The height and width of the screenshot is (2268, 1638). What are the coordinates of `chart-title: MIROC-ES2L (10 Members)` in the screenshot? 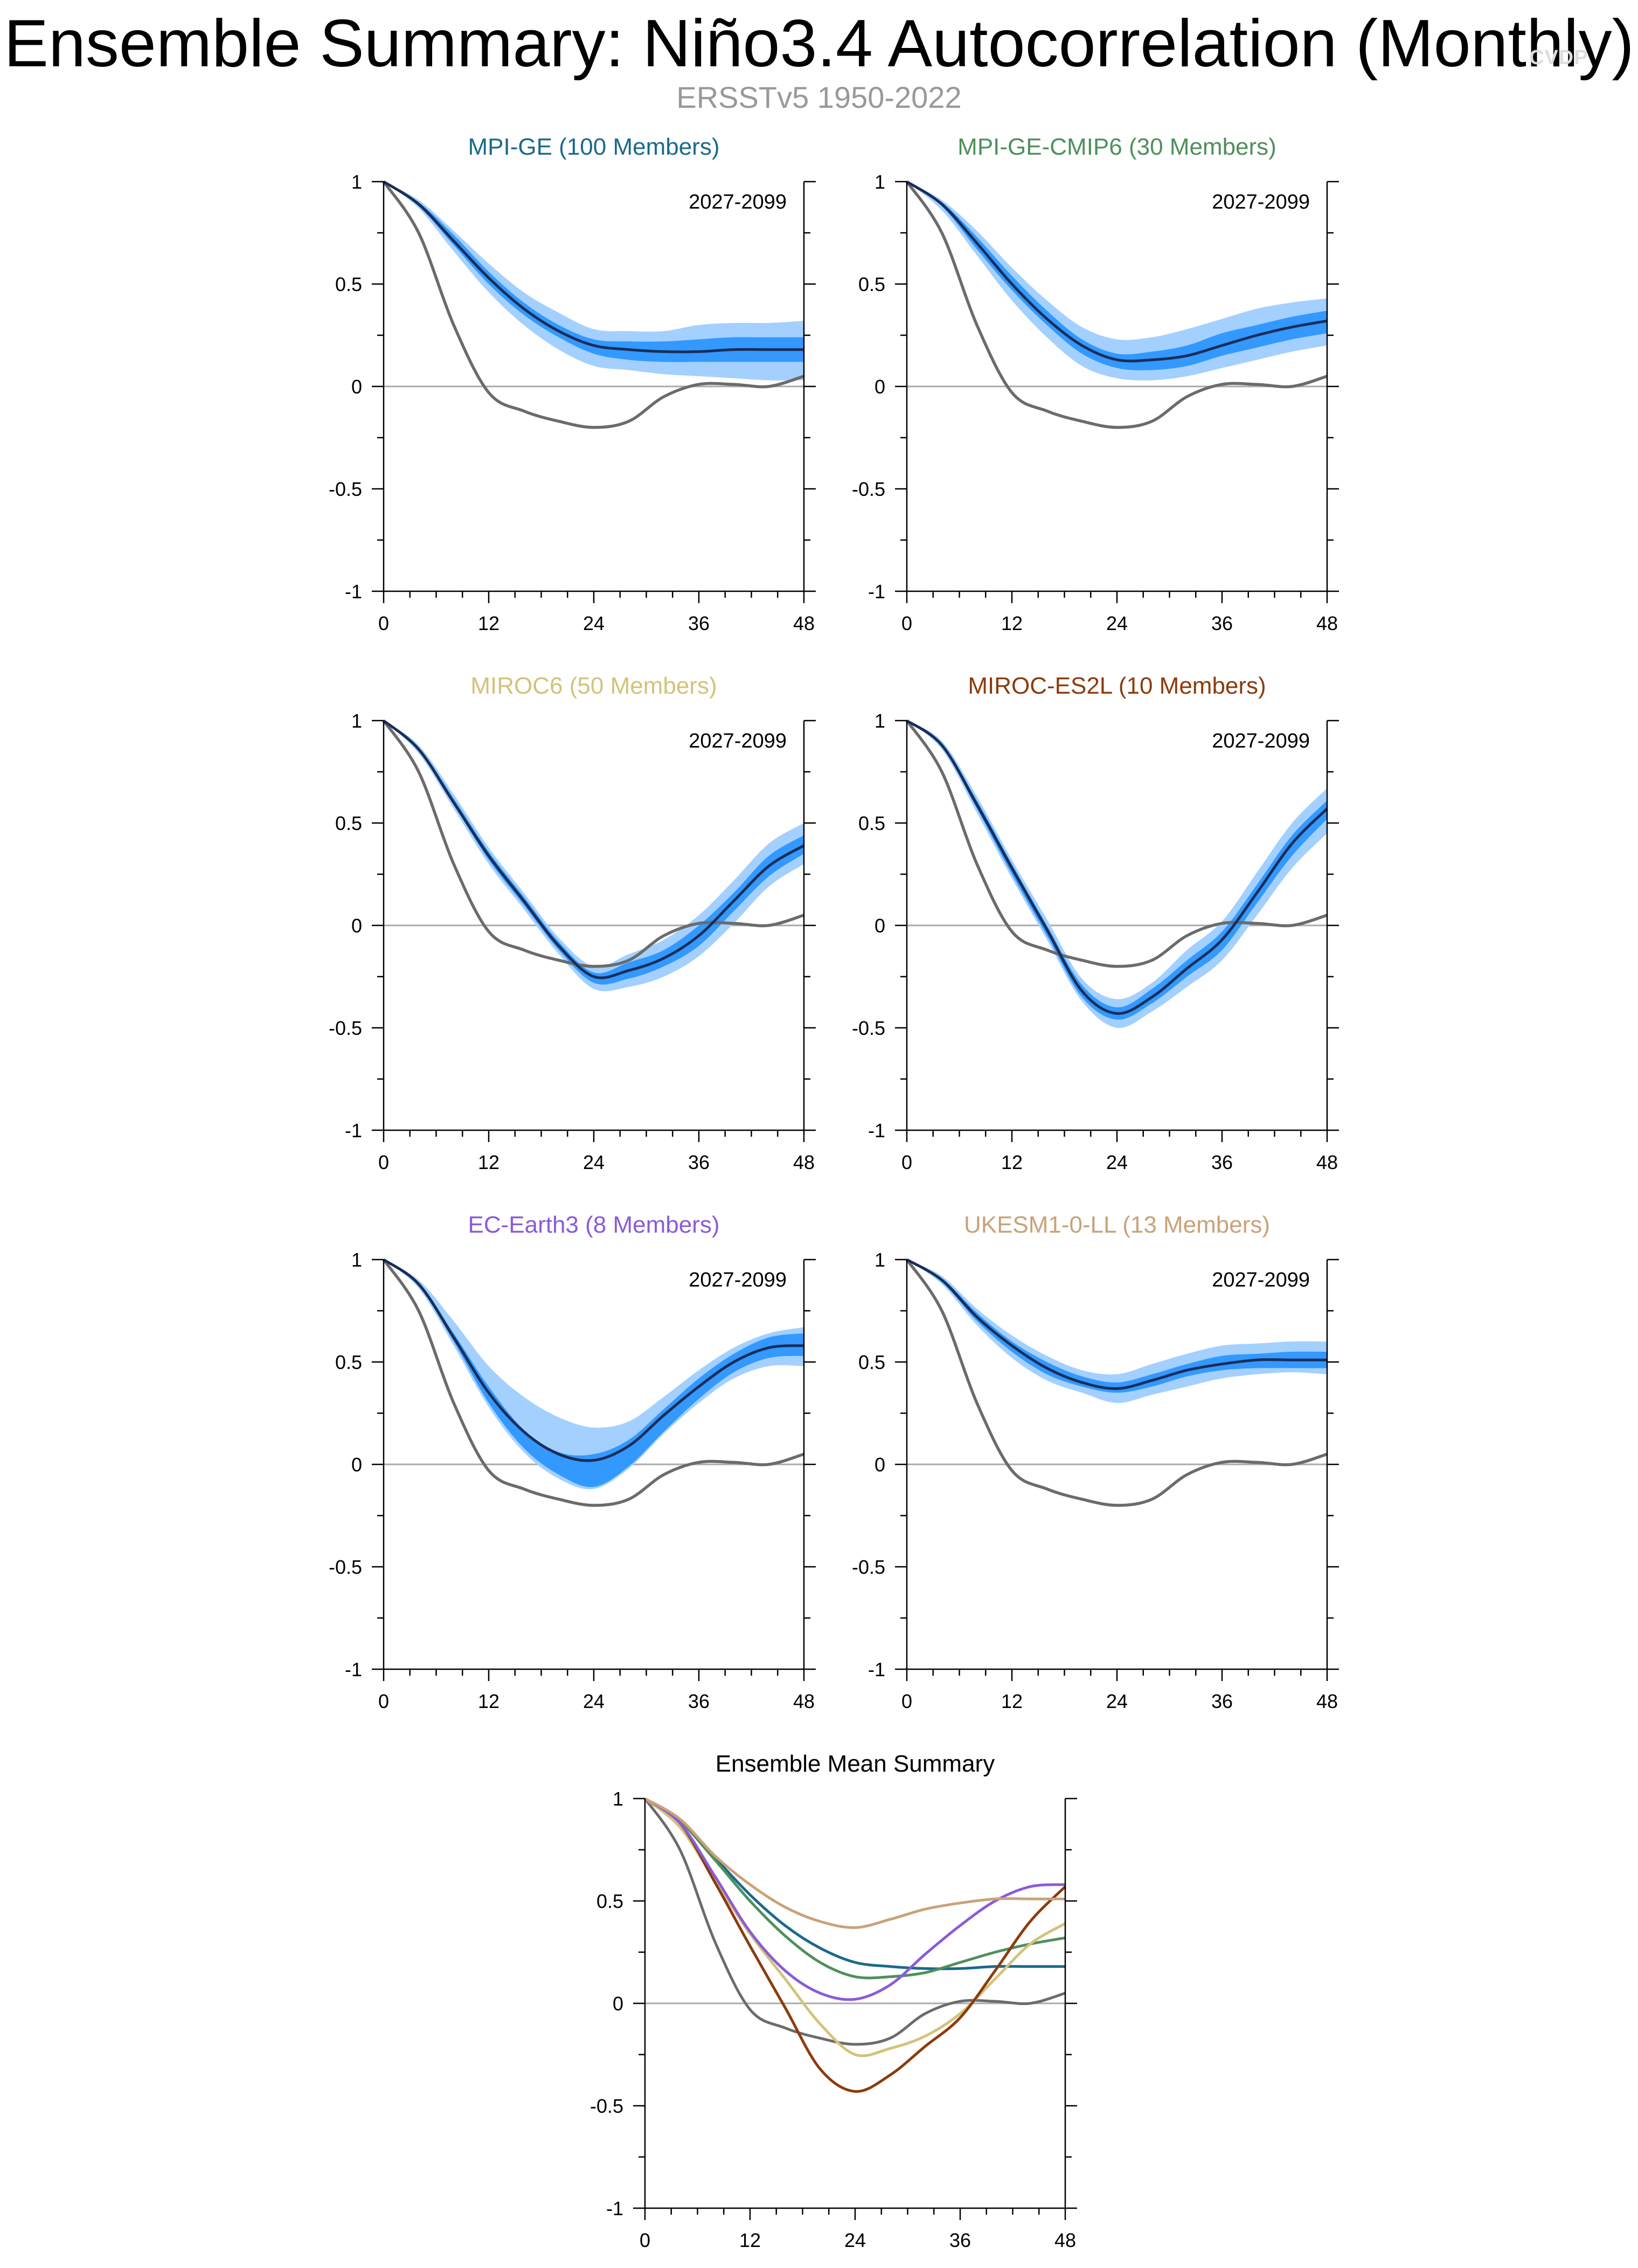 It's located at (1117, 686).